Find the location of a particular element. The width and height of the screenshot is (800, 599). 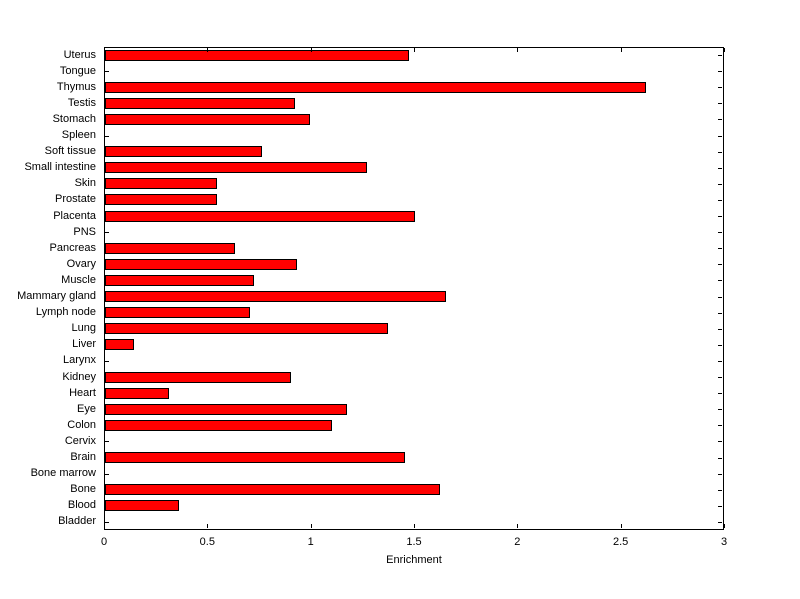

x-tick-label: 0 is located at coordinates (104, 542).